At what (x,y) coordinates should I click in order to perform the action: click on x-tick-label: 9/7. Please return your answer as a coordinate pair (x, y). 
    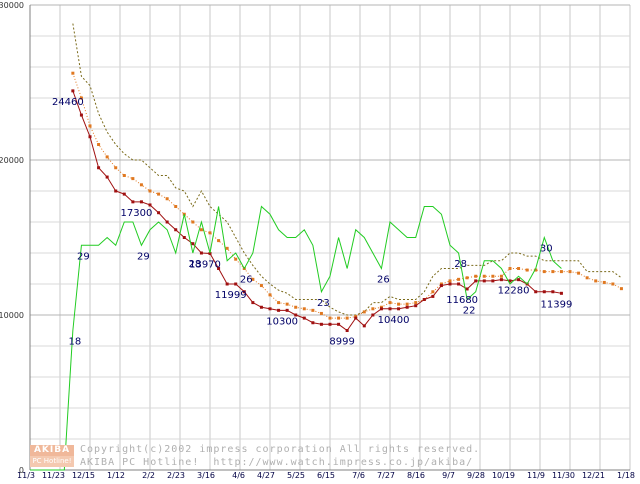
    Looking at the image, I should click on (448, 475).